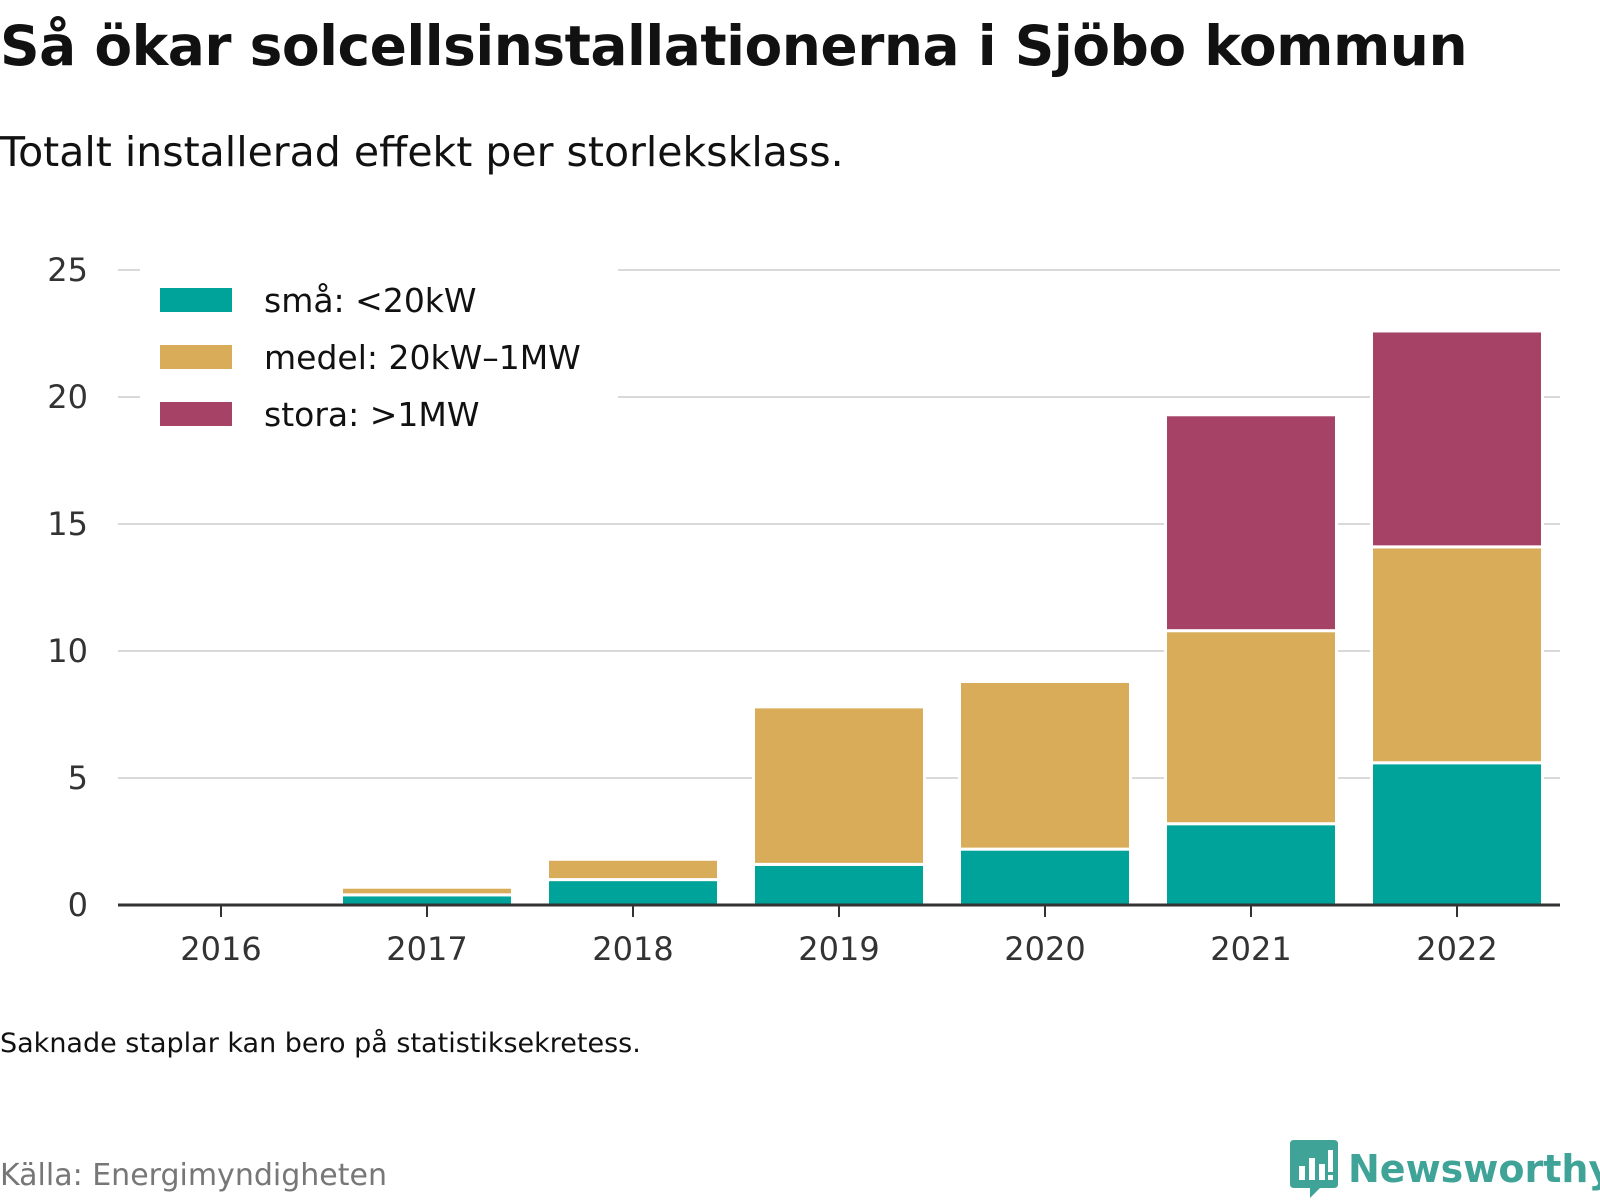 This screenshot has height=1200, width=1600. Describe the element at coordinates (67, 270) in the screenshot. I see `y-tick-label: 25` at that location.